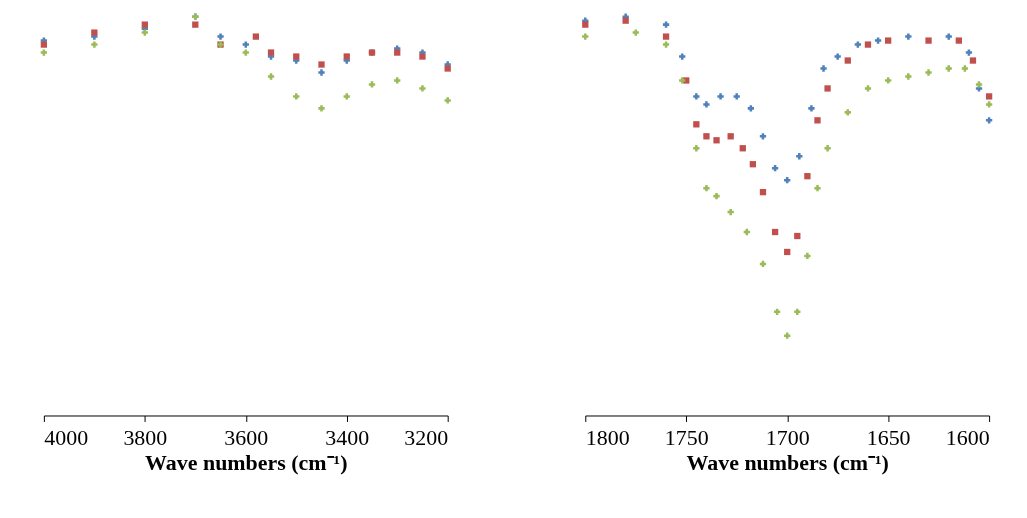  I want to click on x-tick-label: 3800, so click(145, 437).